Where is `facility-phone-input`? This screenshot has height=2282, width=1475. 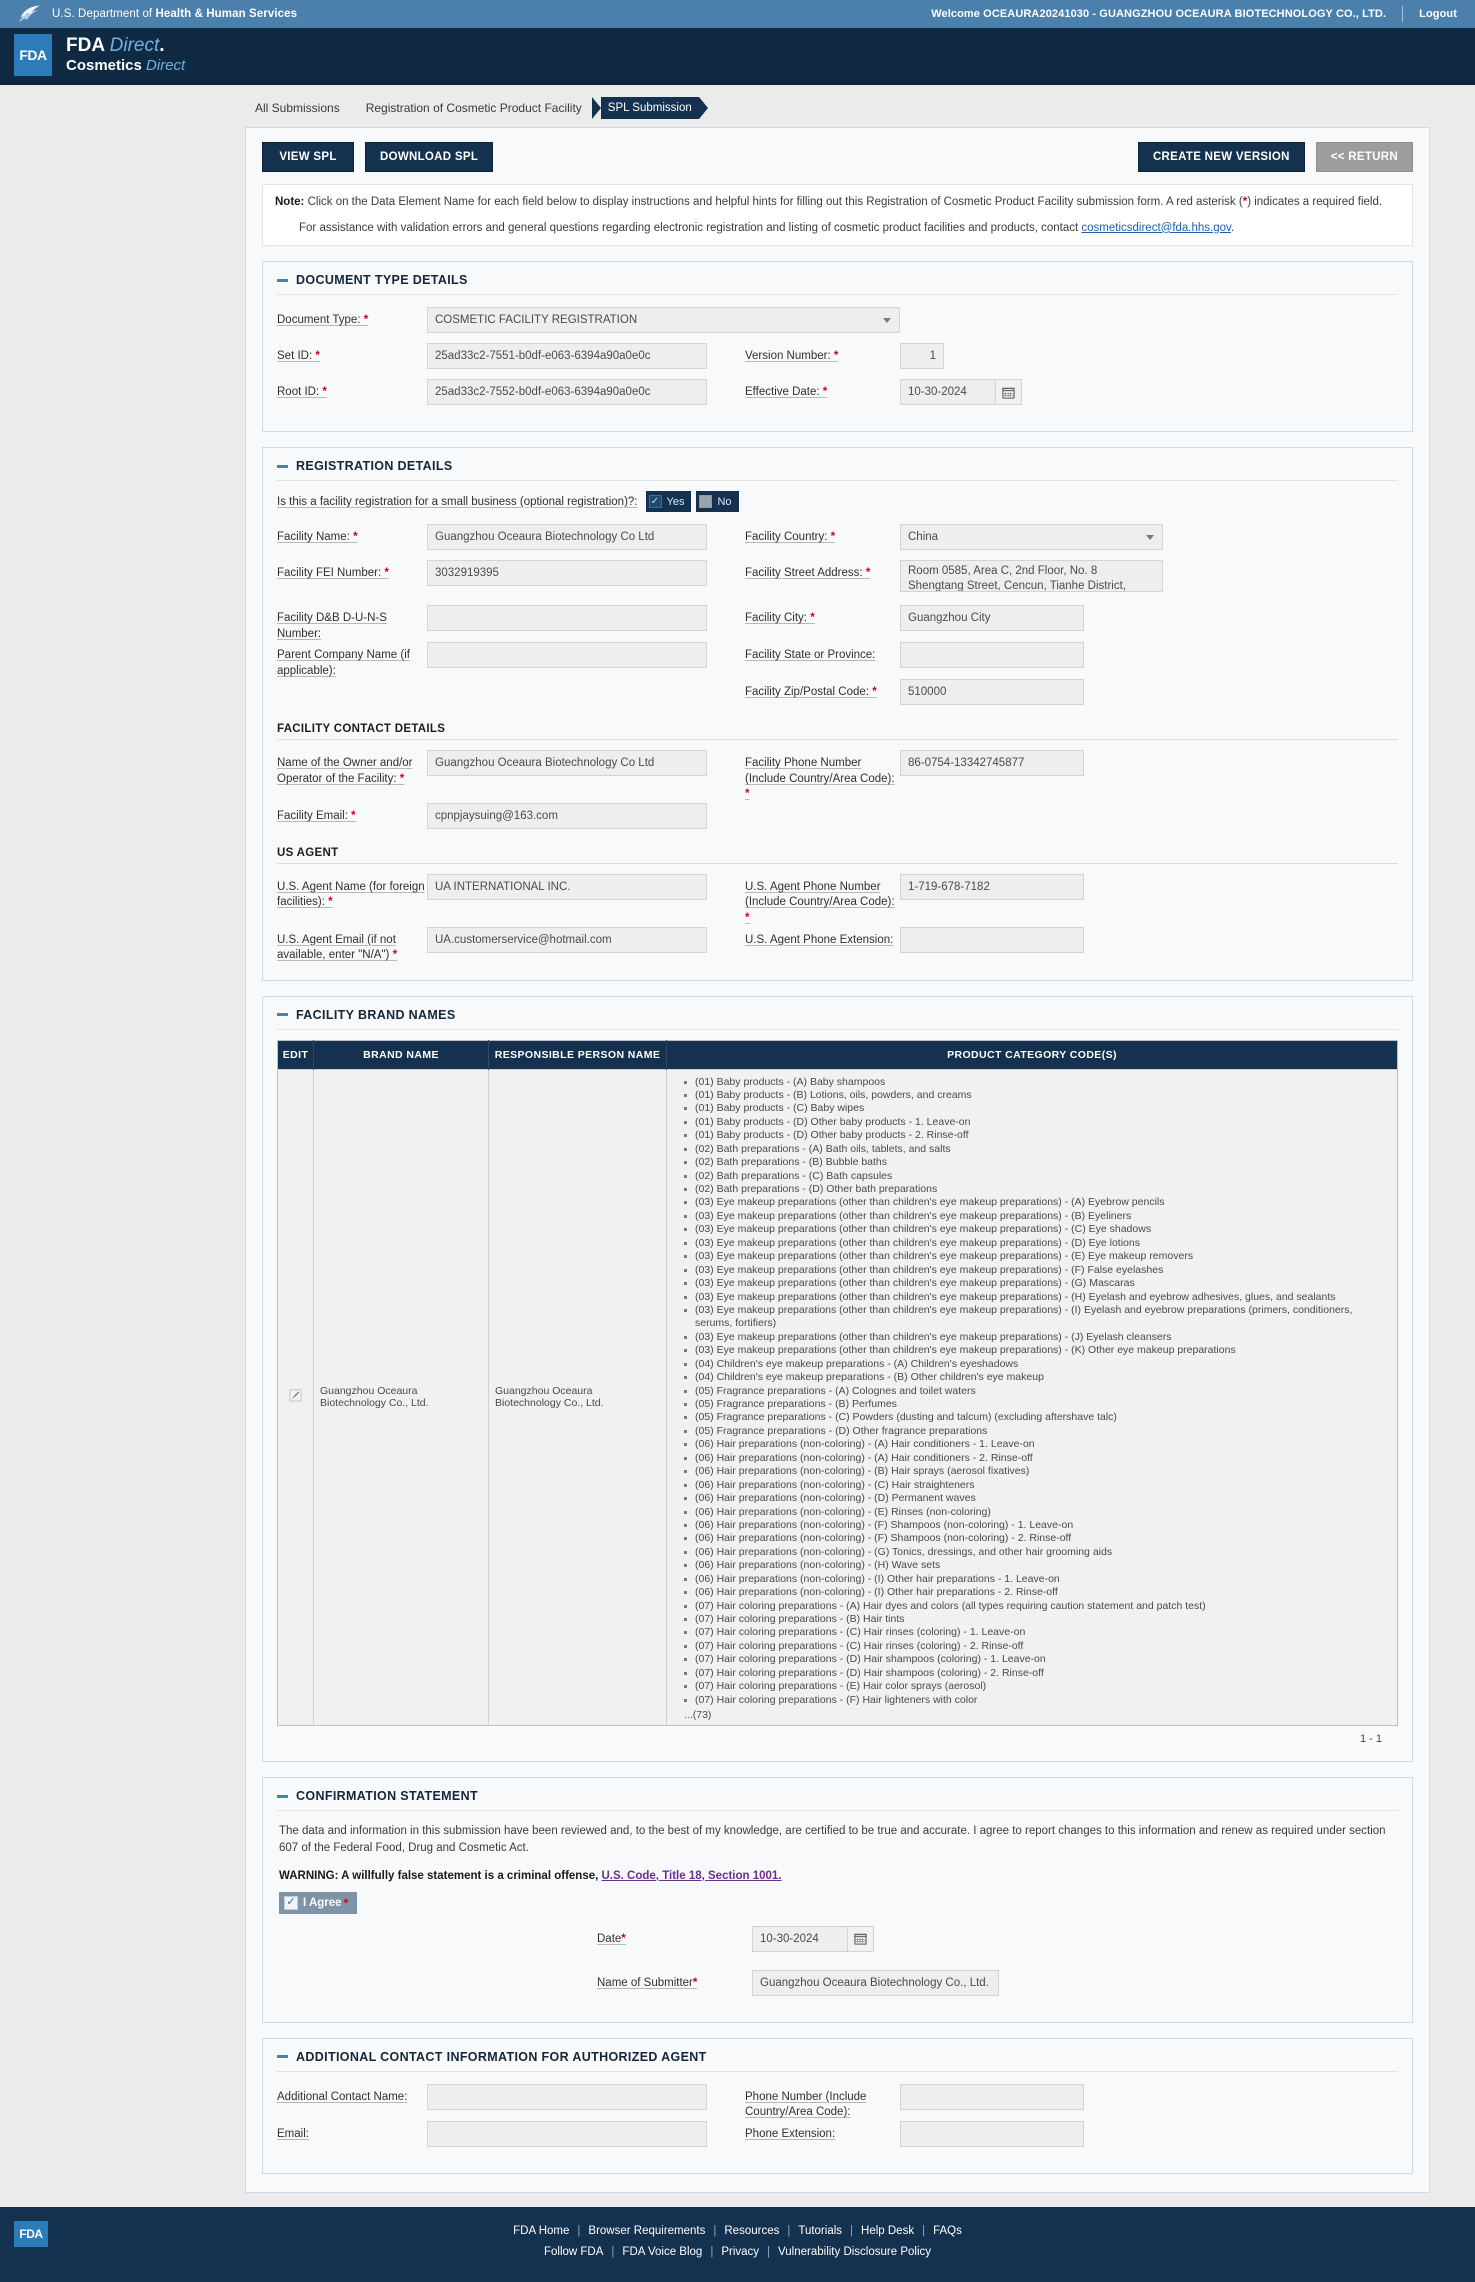
facility-phone-input is located at coordinates (992, 763).